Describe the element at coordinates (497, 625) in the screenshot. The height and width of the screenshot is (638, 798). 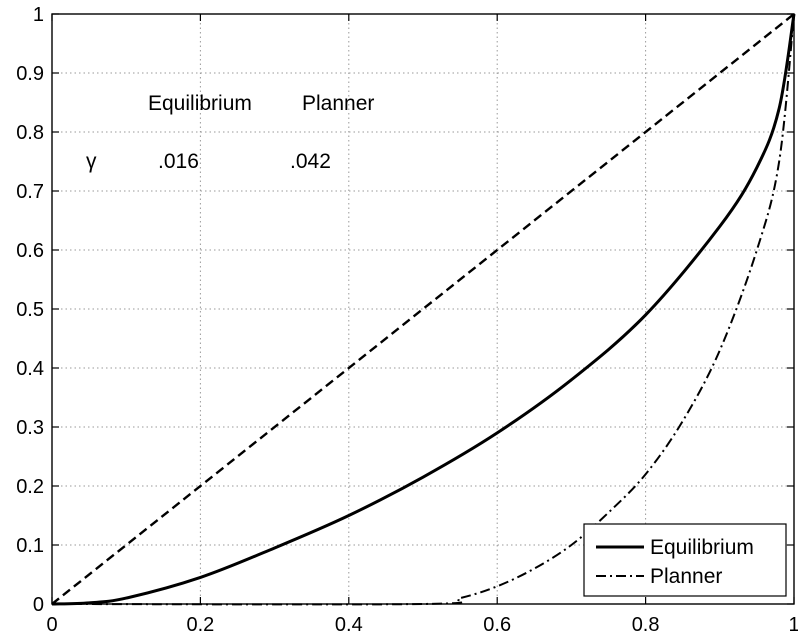
I see `x-tick-label: 0.6` at that location.